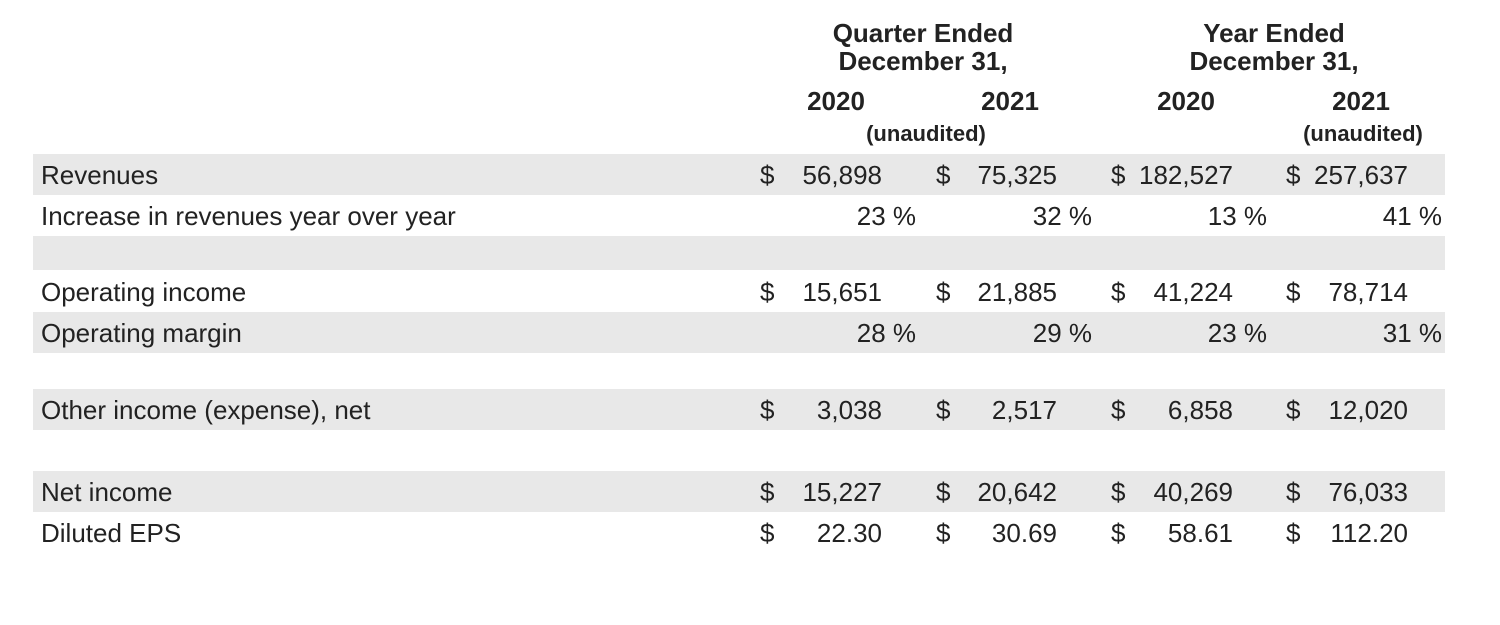 The height and width of the screenshot is (625, 1500). I want to click on cell-revenues-y2020: 182,527, so click(1186, 175).